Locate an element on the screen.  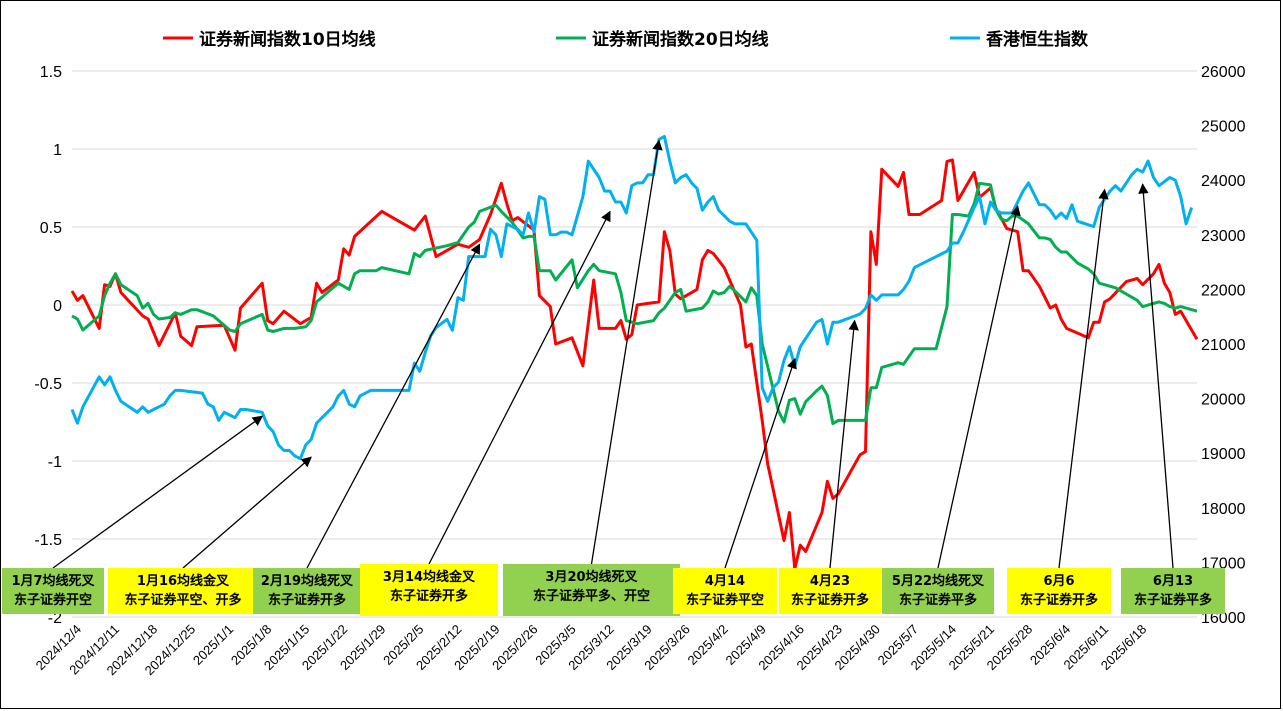
annotation-line1: 5月22均线死叉 is located at coordinates (938, 581).